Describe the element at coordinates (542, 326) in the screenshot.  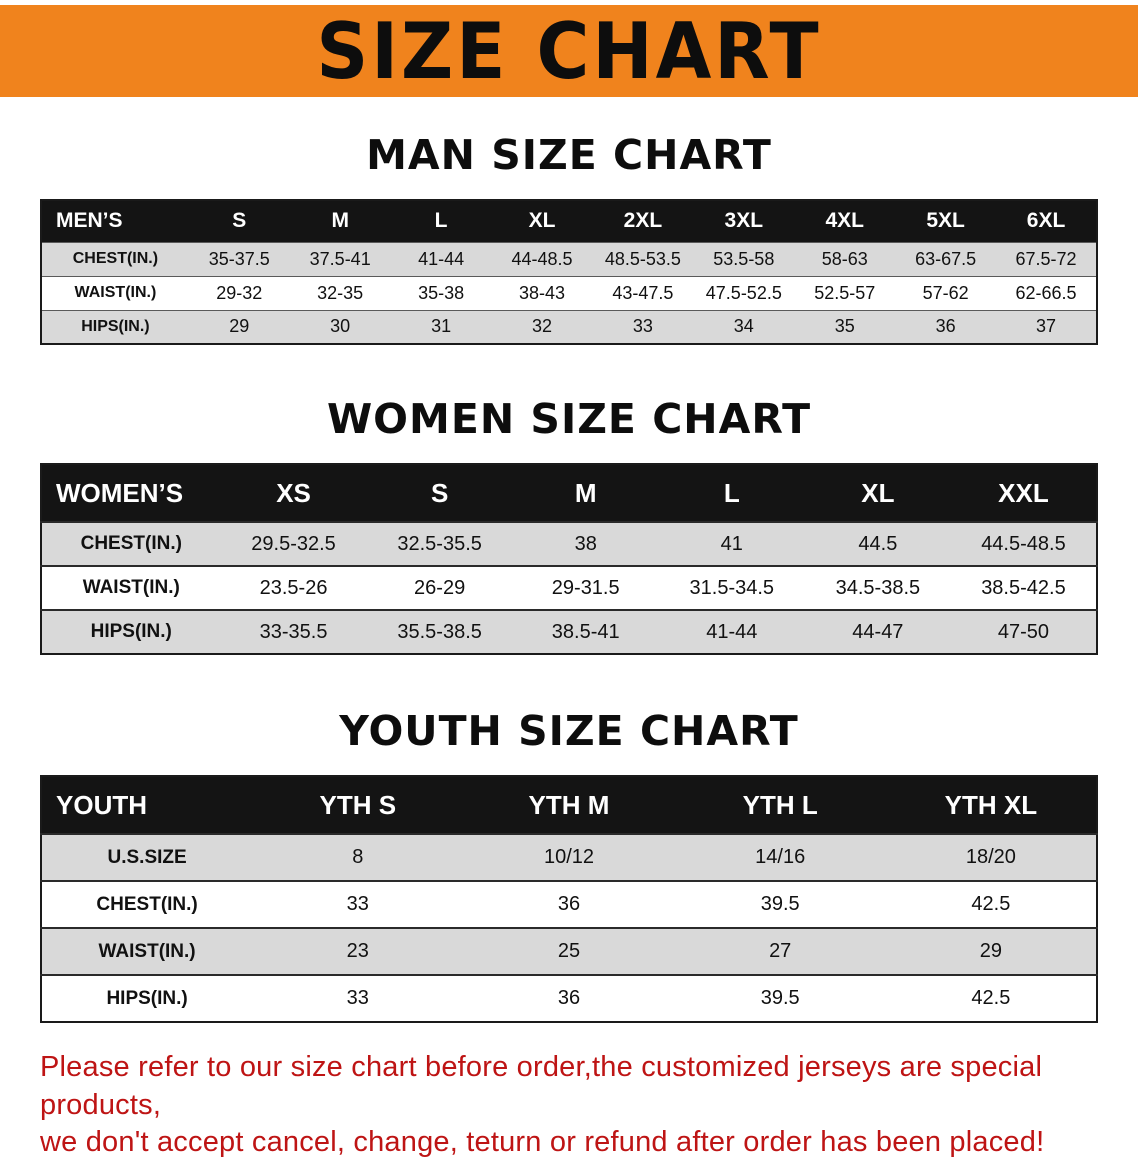
I see `measurement-value-cell: 32` at that location.